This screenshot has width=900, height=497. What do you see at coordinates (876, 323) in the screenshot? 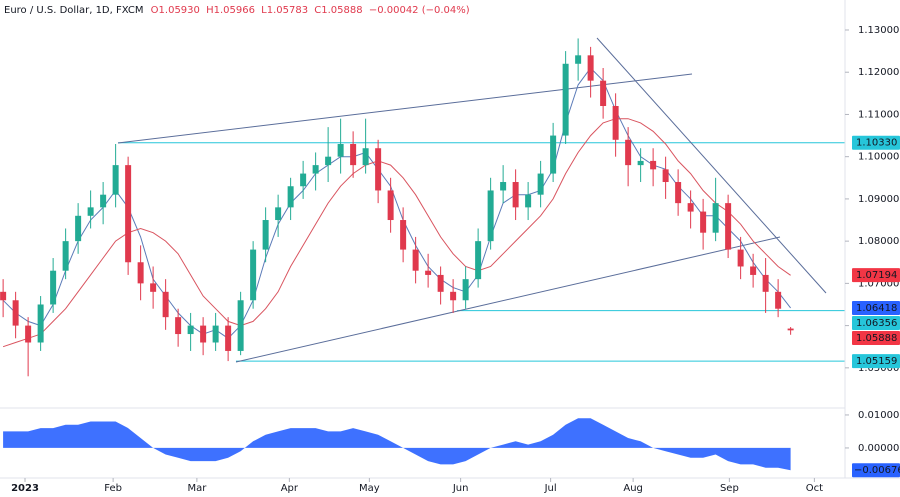
I see `price-label: 1.06356` at bounding box center [876, 323].